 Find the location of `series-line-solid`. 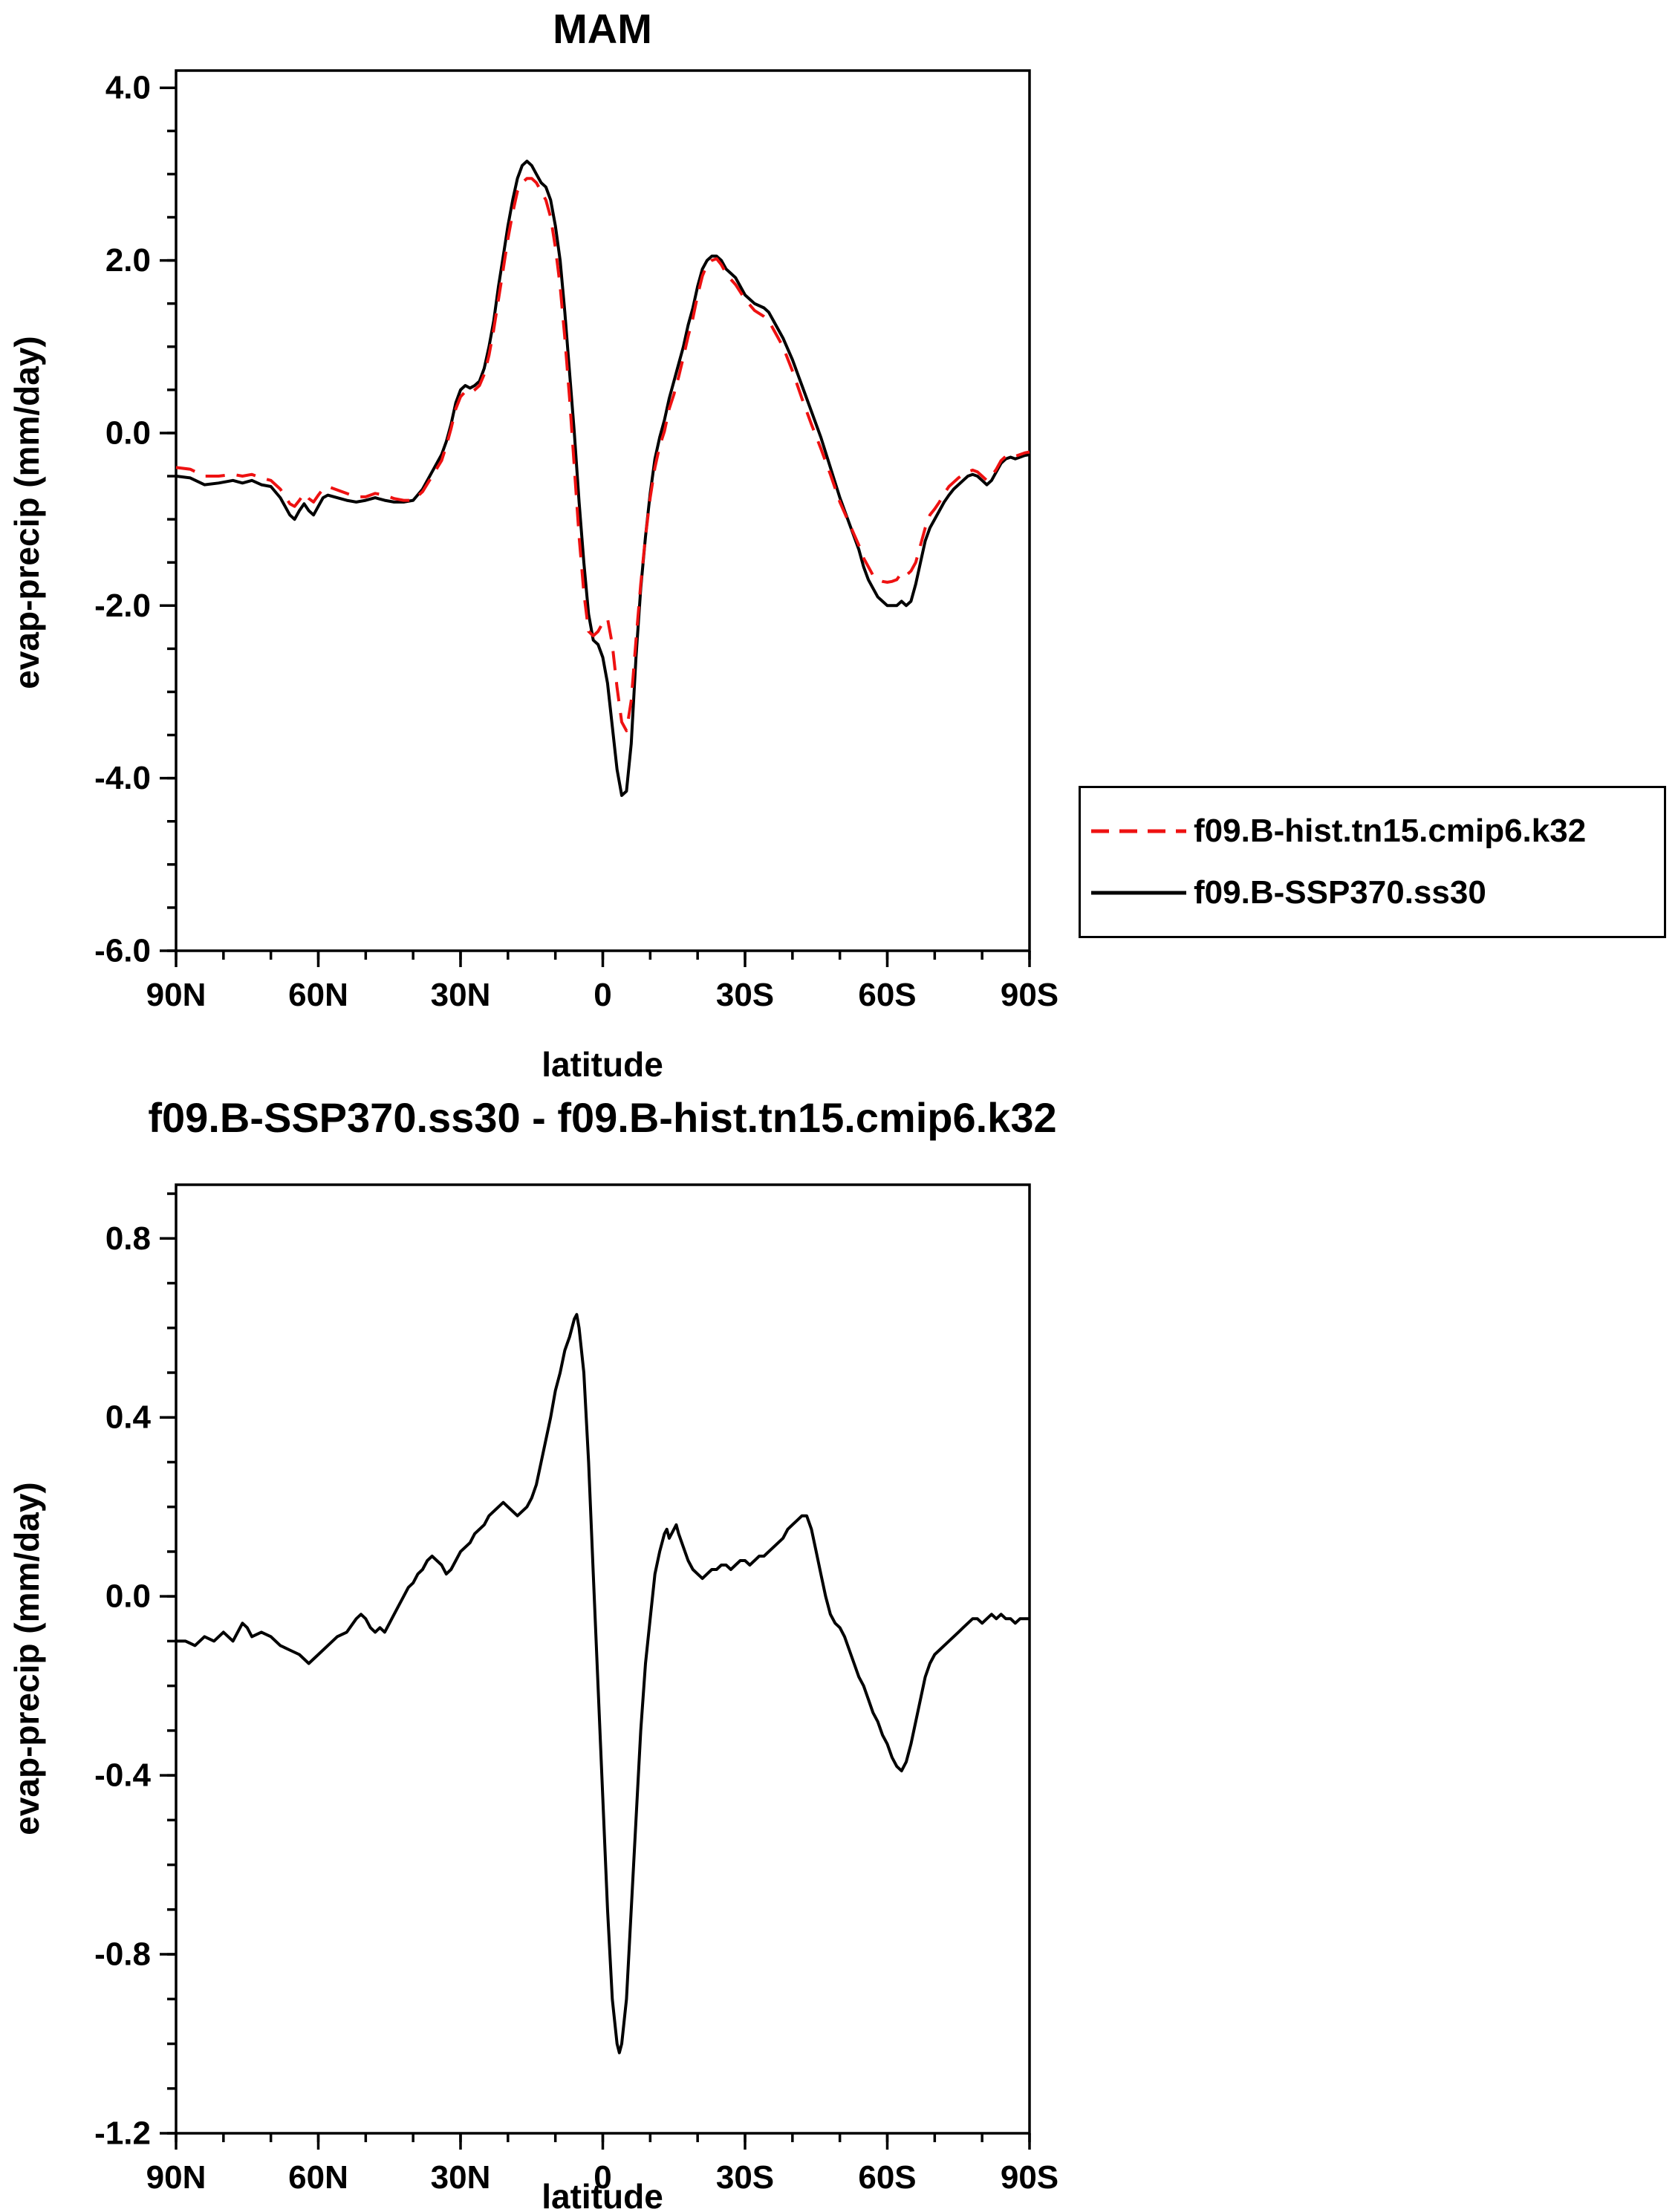

series-line-solid is located at coordinates (602, 478).